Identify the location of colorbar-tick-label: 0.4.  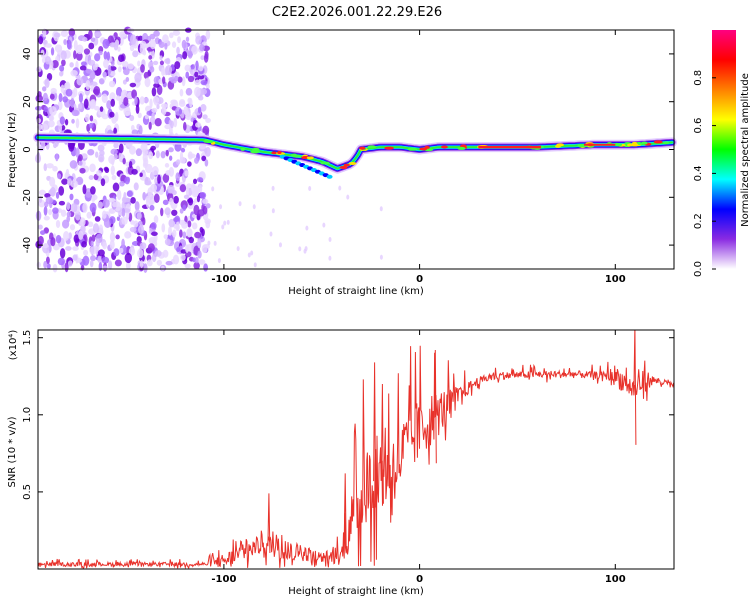
(698, 173).